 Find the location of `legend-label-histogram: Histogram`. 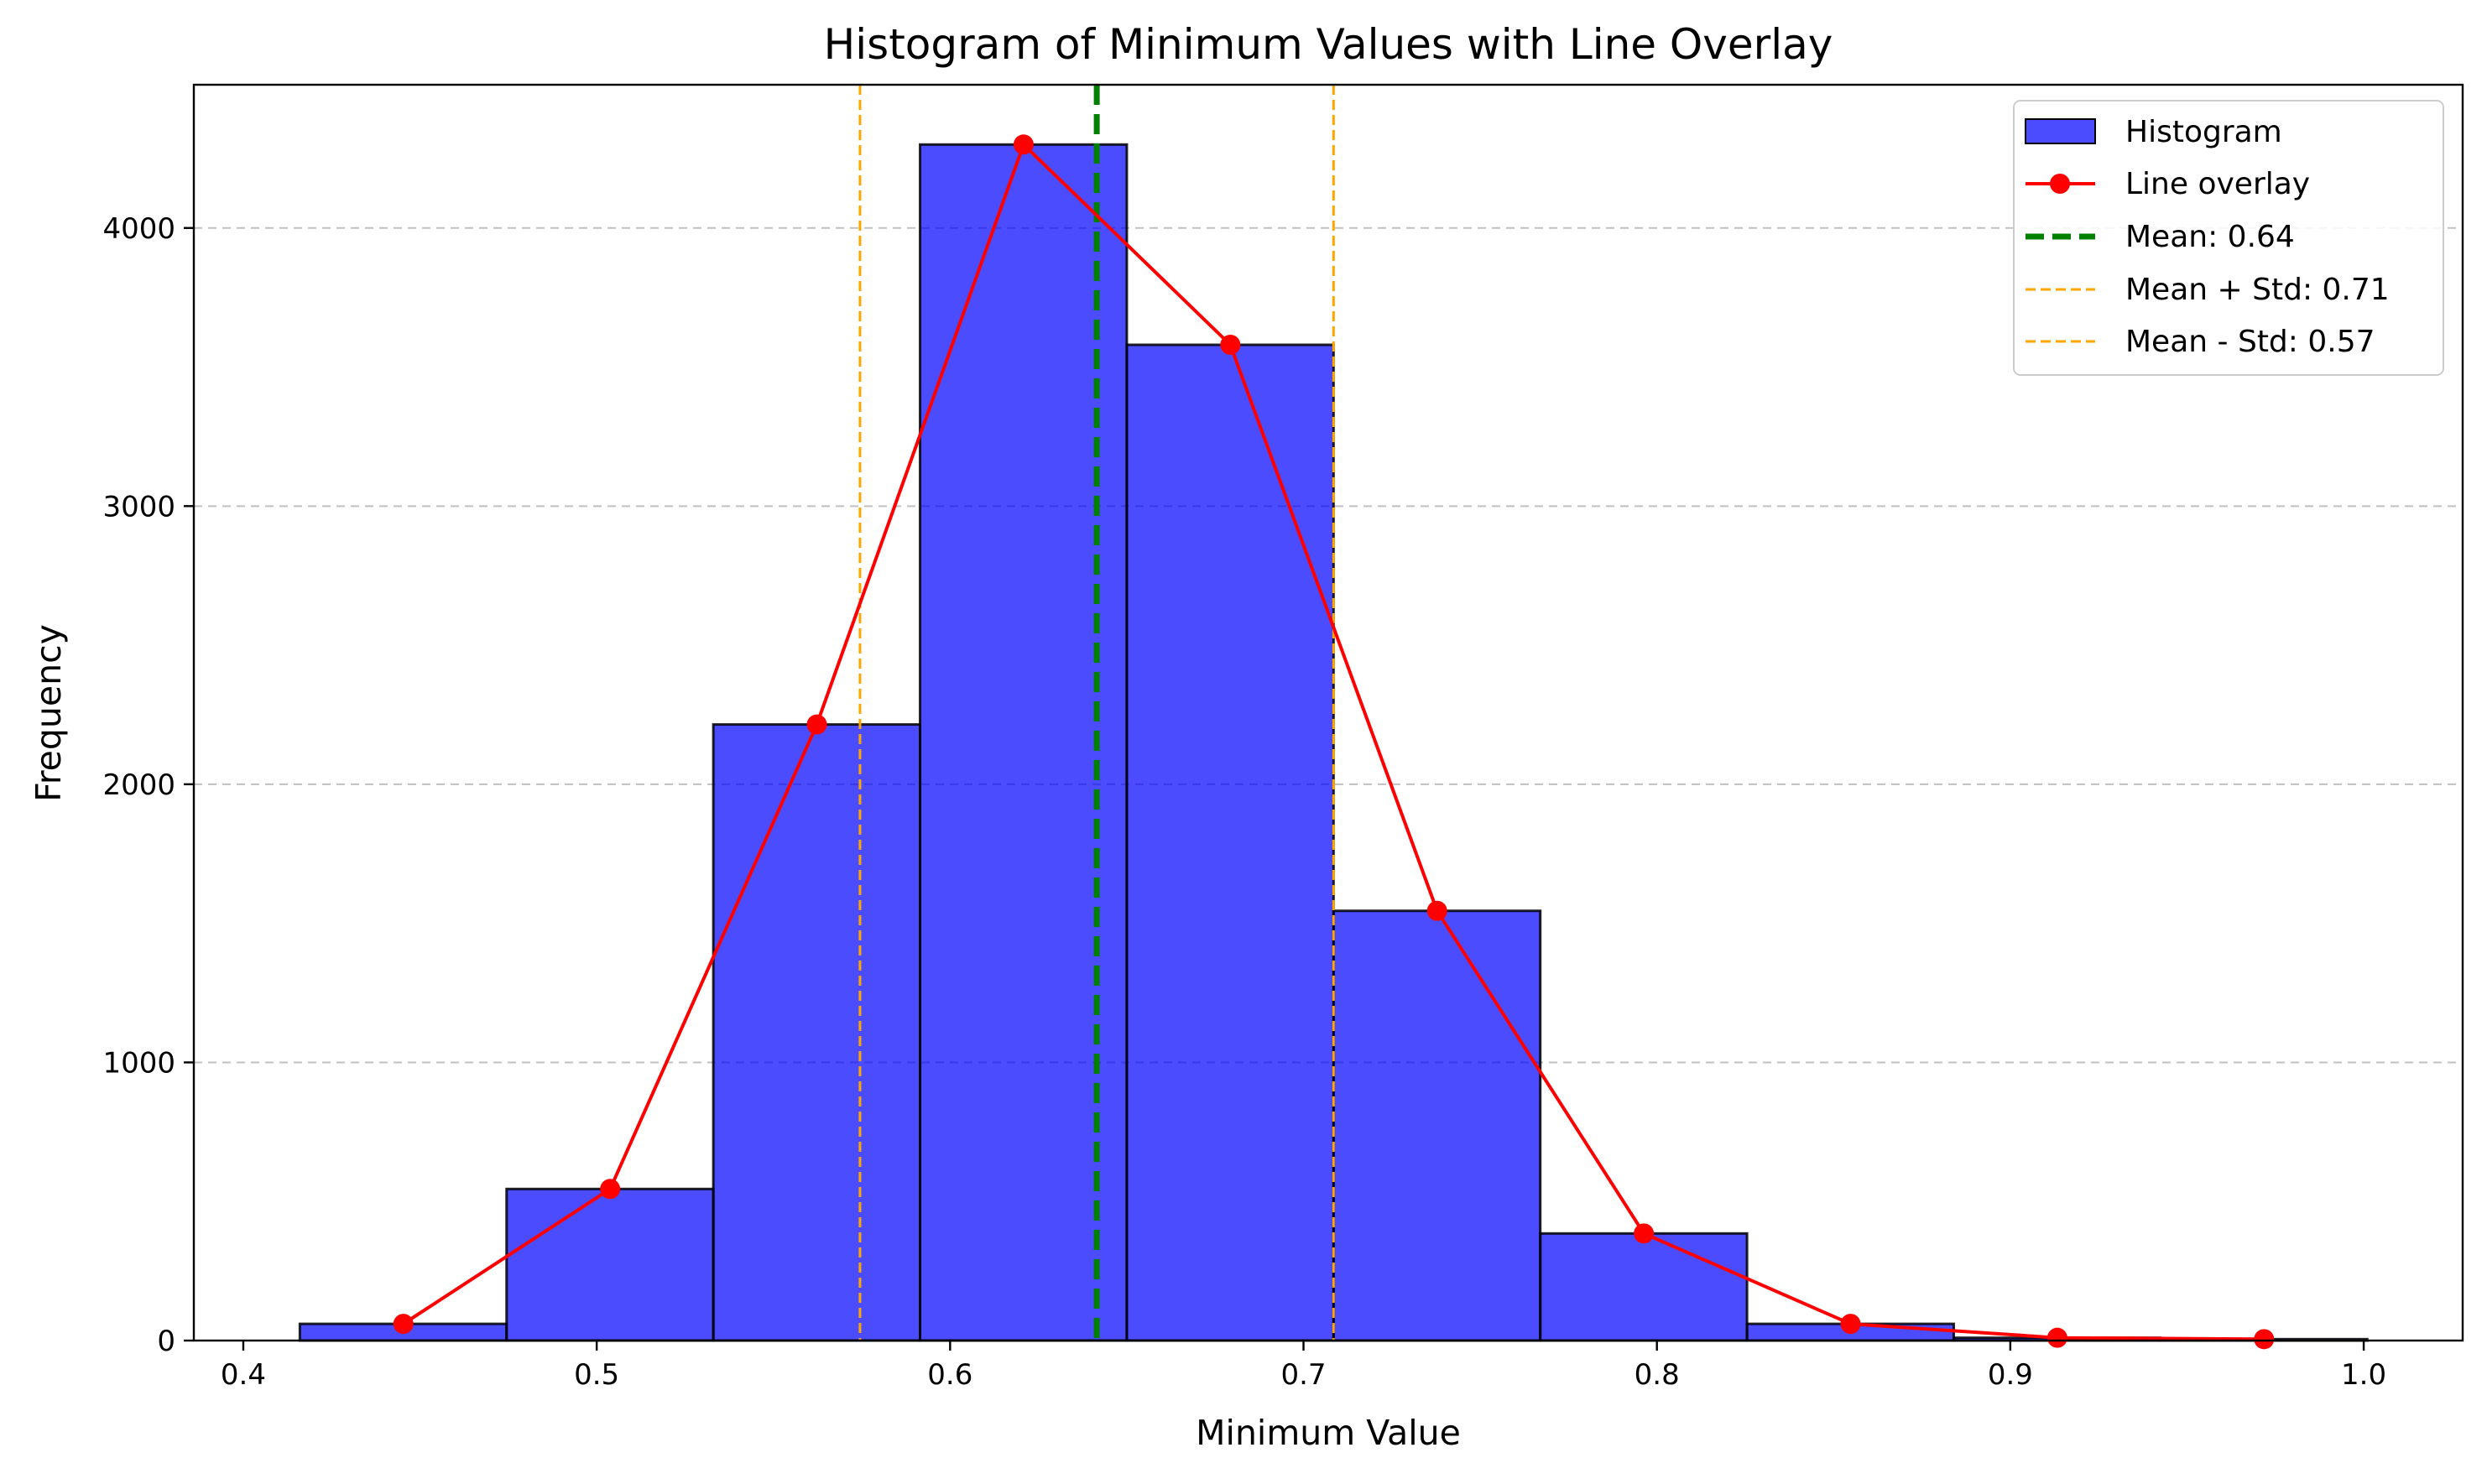

legend-label-histogram: Histogram is located at coordinates (2204, 132).